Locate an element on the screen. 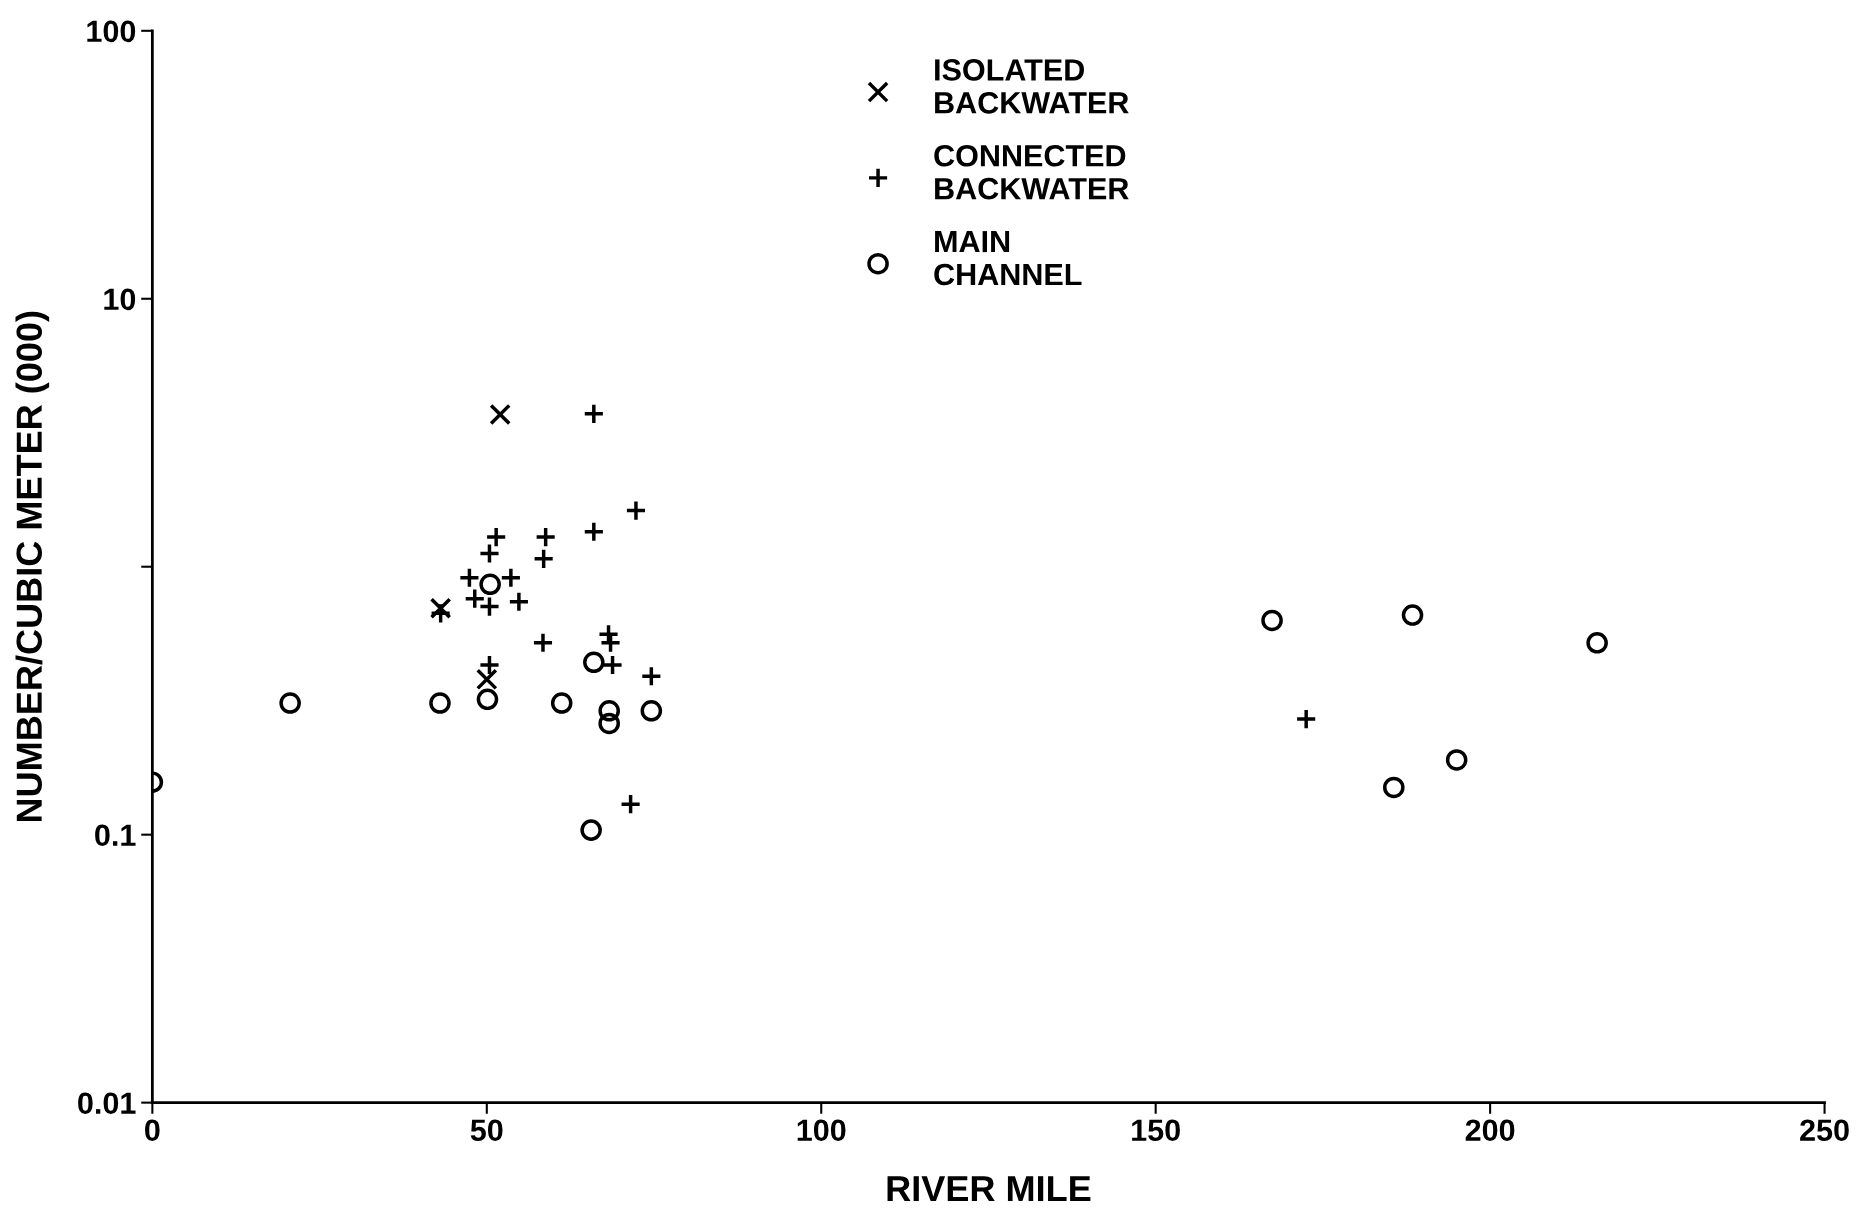 The image size is (1858, 1232). legend-label: CONNECTED BACKWATER is located at coordinates (1031, 172).